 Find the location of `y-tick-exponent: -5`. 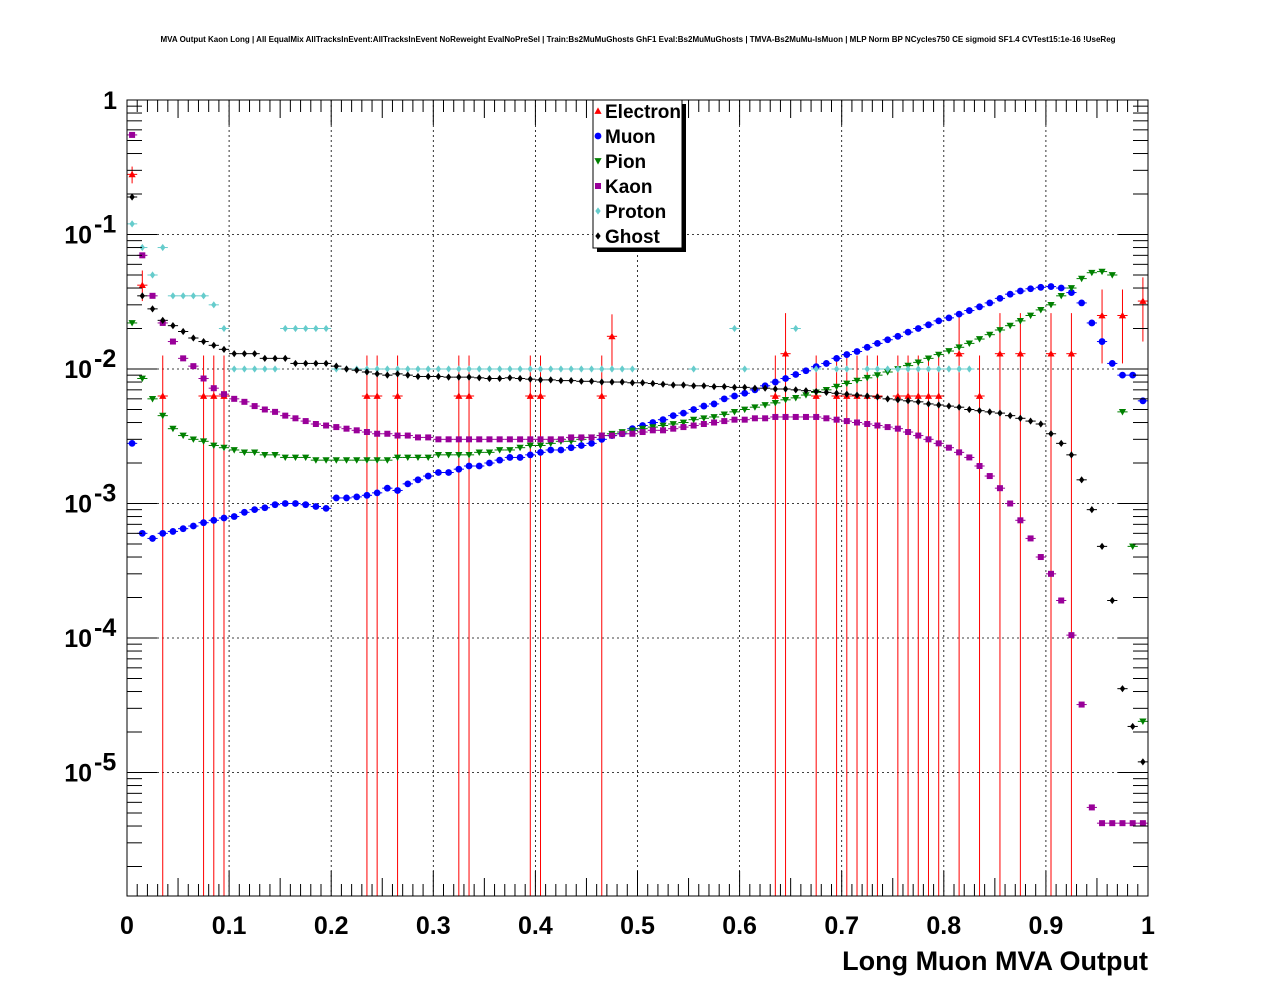

y-tick-exponent: -5 is located at coordinates (105, 763).